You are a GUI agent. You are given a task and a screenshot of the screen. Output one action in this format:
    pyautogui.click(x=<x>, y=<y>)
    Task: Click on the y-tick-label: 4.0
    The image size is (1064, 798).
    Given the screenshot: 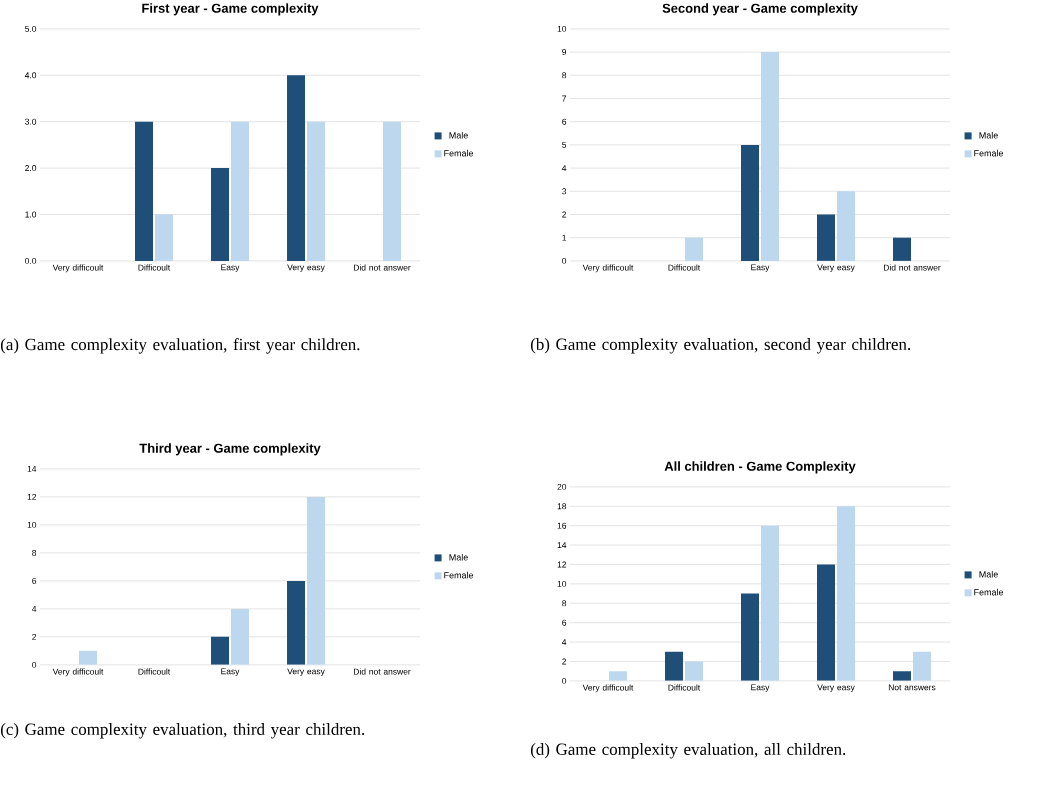 What is the action you would take?
    pyautogui.click(x=30, y=75)
    